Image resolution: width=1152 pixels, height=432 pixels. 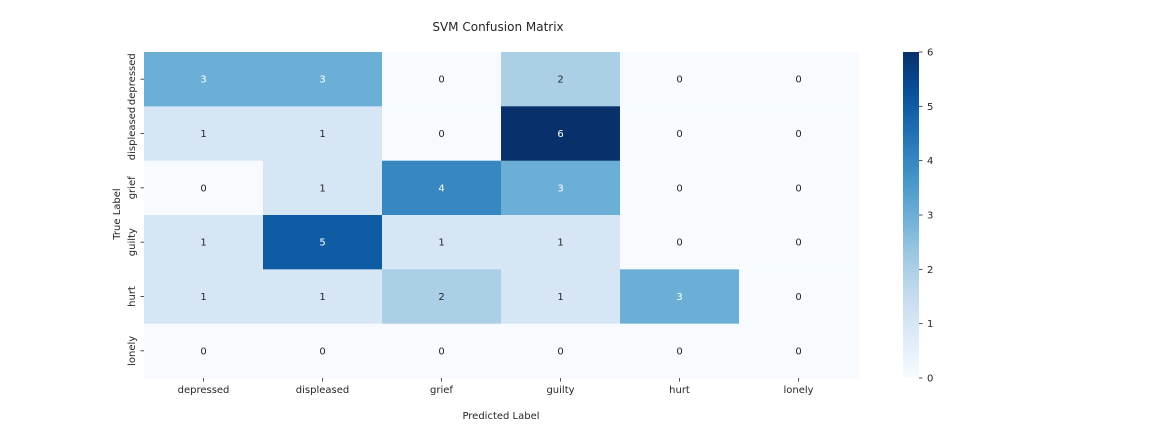 I want to click on x-axis-label: Predicted Label, so click(x=500, y=416).